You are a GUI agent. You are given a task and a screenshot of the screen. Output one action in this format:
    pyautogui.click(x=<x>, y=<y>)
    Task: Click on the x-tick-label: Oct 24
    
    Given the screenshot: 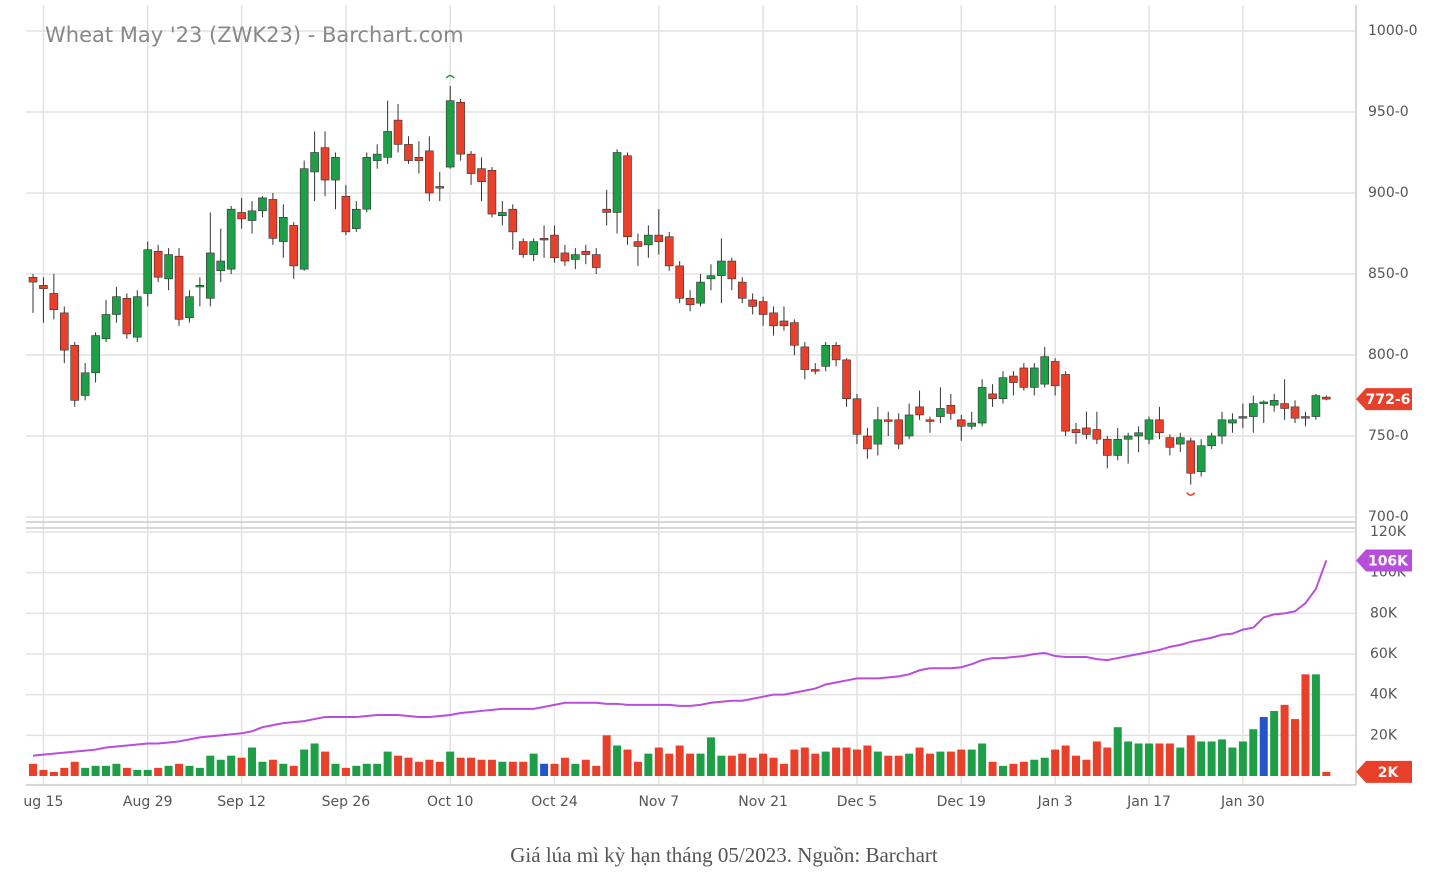 What is the action you would take?
    pyautogui.click(x=554, y=802)
    